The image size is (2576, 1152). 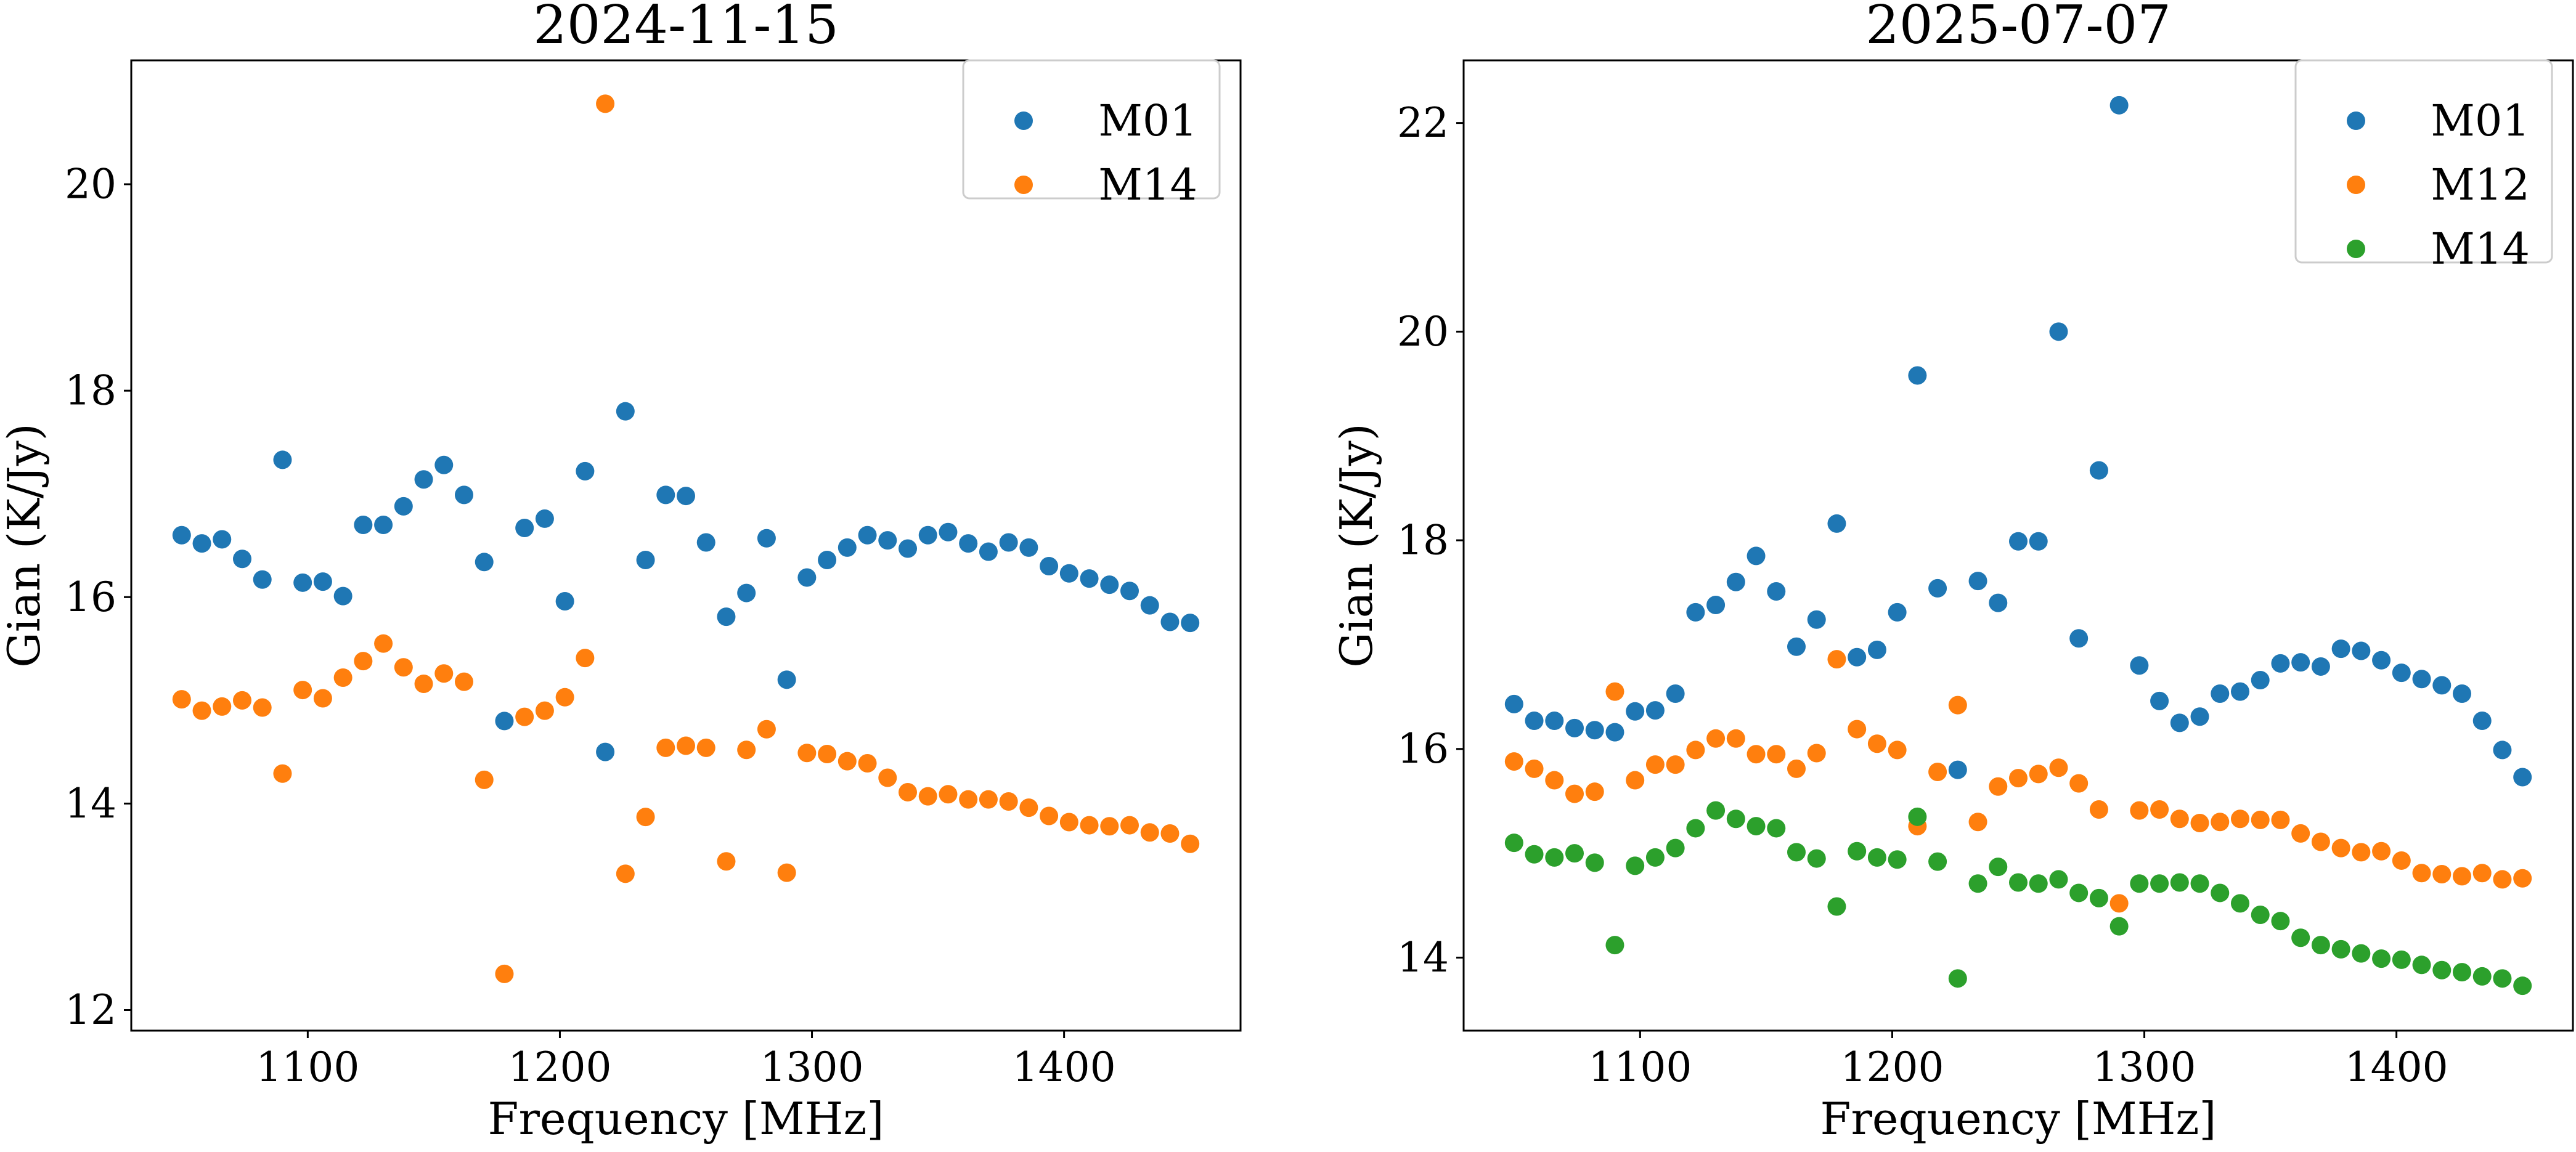 What do you see at coordinates (91, 597) in the screenshot?
I see `y-tick-label: 16` at bounding box center [91, 597].